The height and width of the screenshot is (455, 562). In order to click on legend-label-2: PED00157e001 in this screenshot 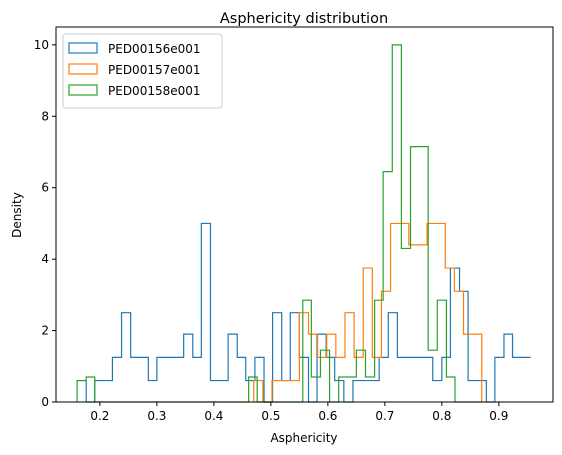, I will do `click(154, 70)`.